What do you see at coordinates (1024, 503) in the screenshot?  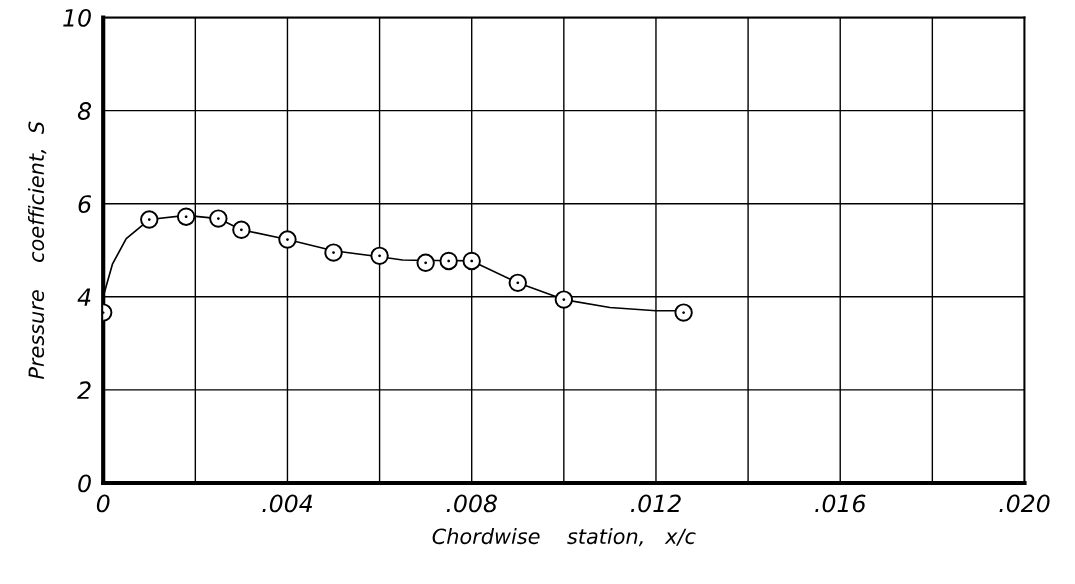 I see `x-tick-label: .020` at bounding box center [1024, 503].